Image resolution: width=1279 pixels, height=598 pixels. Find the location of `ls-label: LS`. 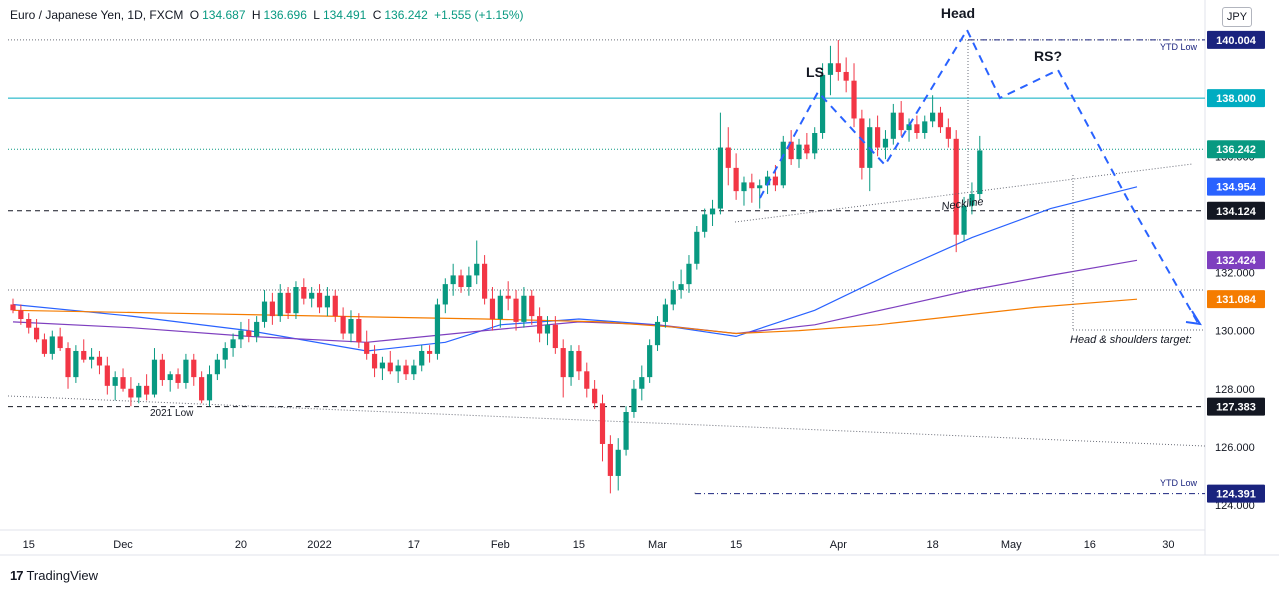

ls-label: LS is located at coordinates (815, 72).